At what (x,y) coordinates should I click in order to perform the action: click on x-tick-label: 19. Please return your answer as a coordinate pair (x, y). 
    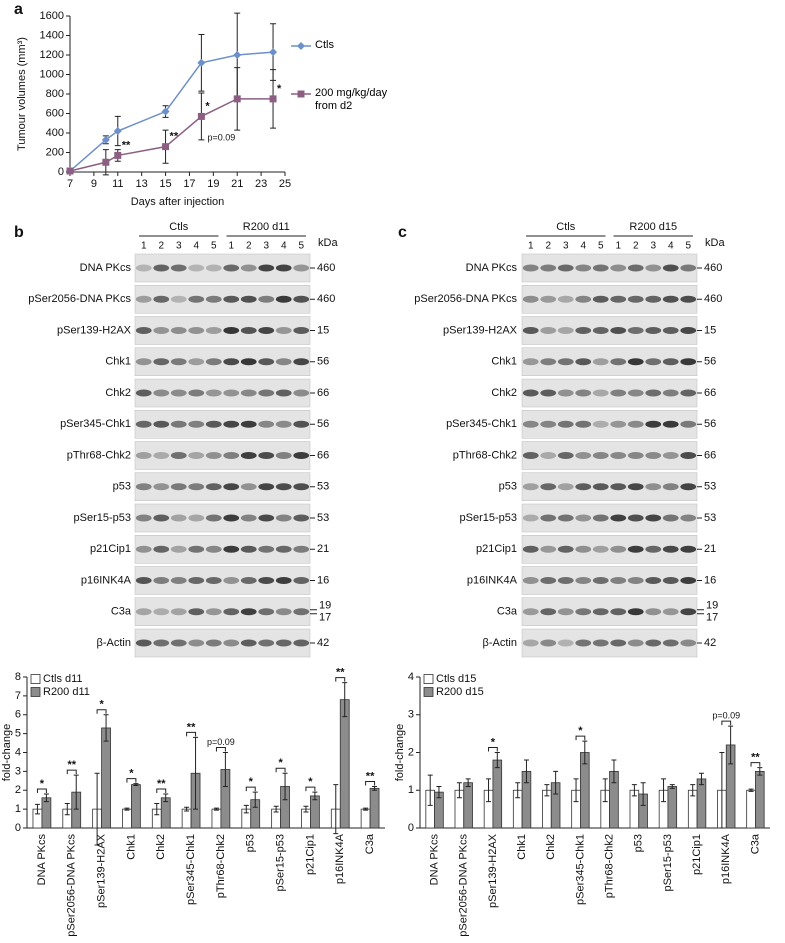
    Looking at the image, I should click on (213, 184).